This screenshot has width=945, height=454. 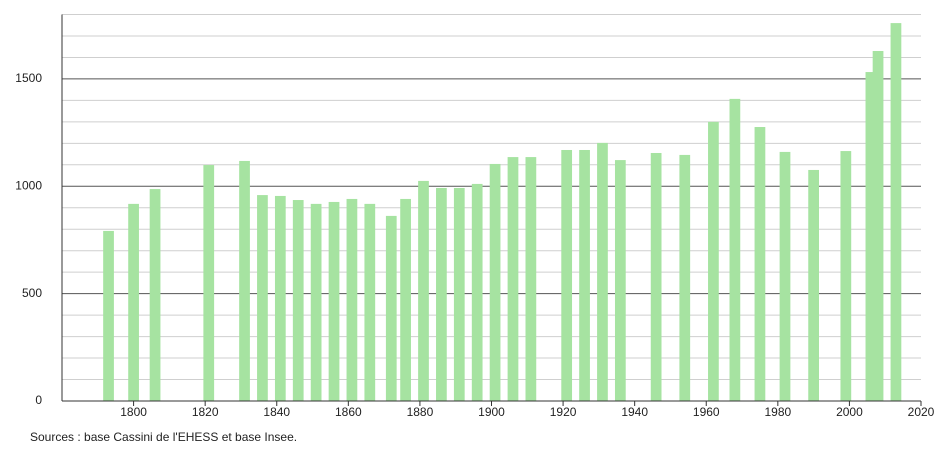 What do you see at coordinates (32, 293) in the screenshot?
I see `y-tick-label: 500` at bounding box center [32, 293].